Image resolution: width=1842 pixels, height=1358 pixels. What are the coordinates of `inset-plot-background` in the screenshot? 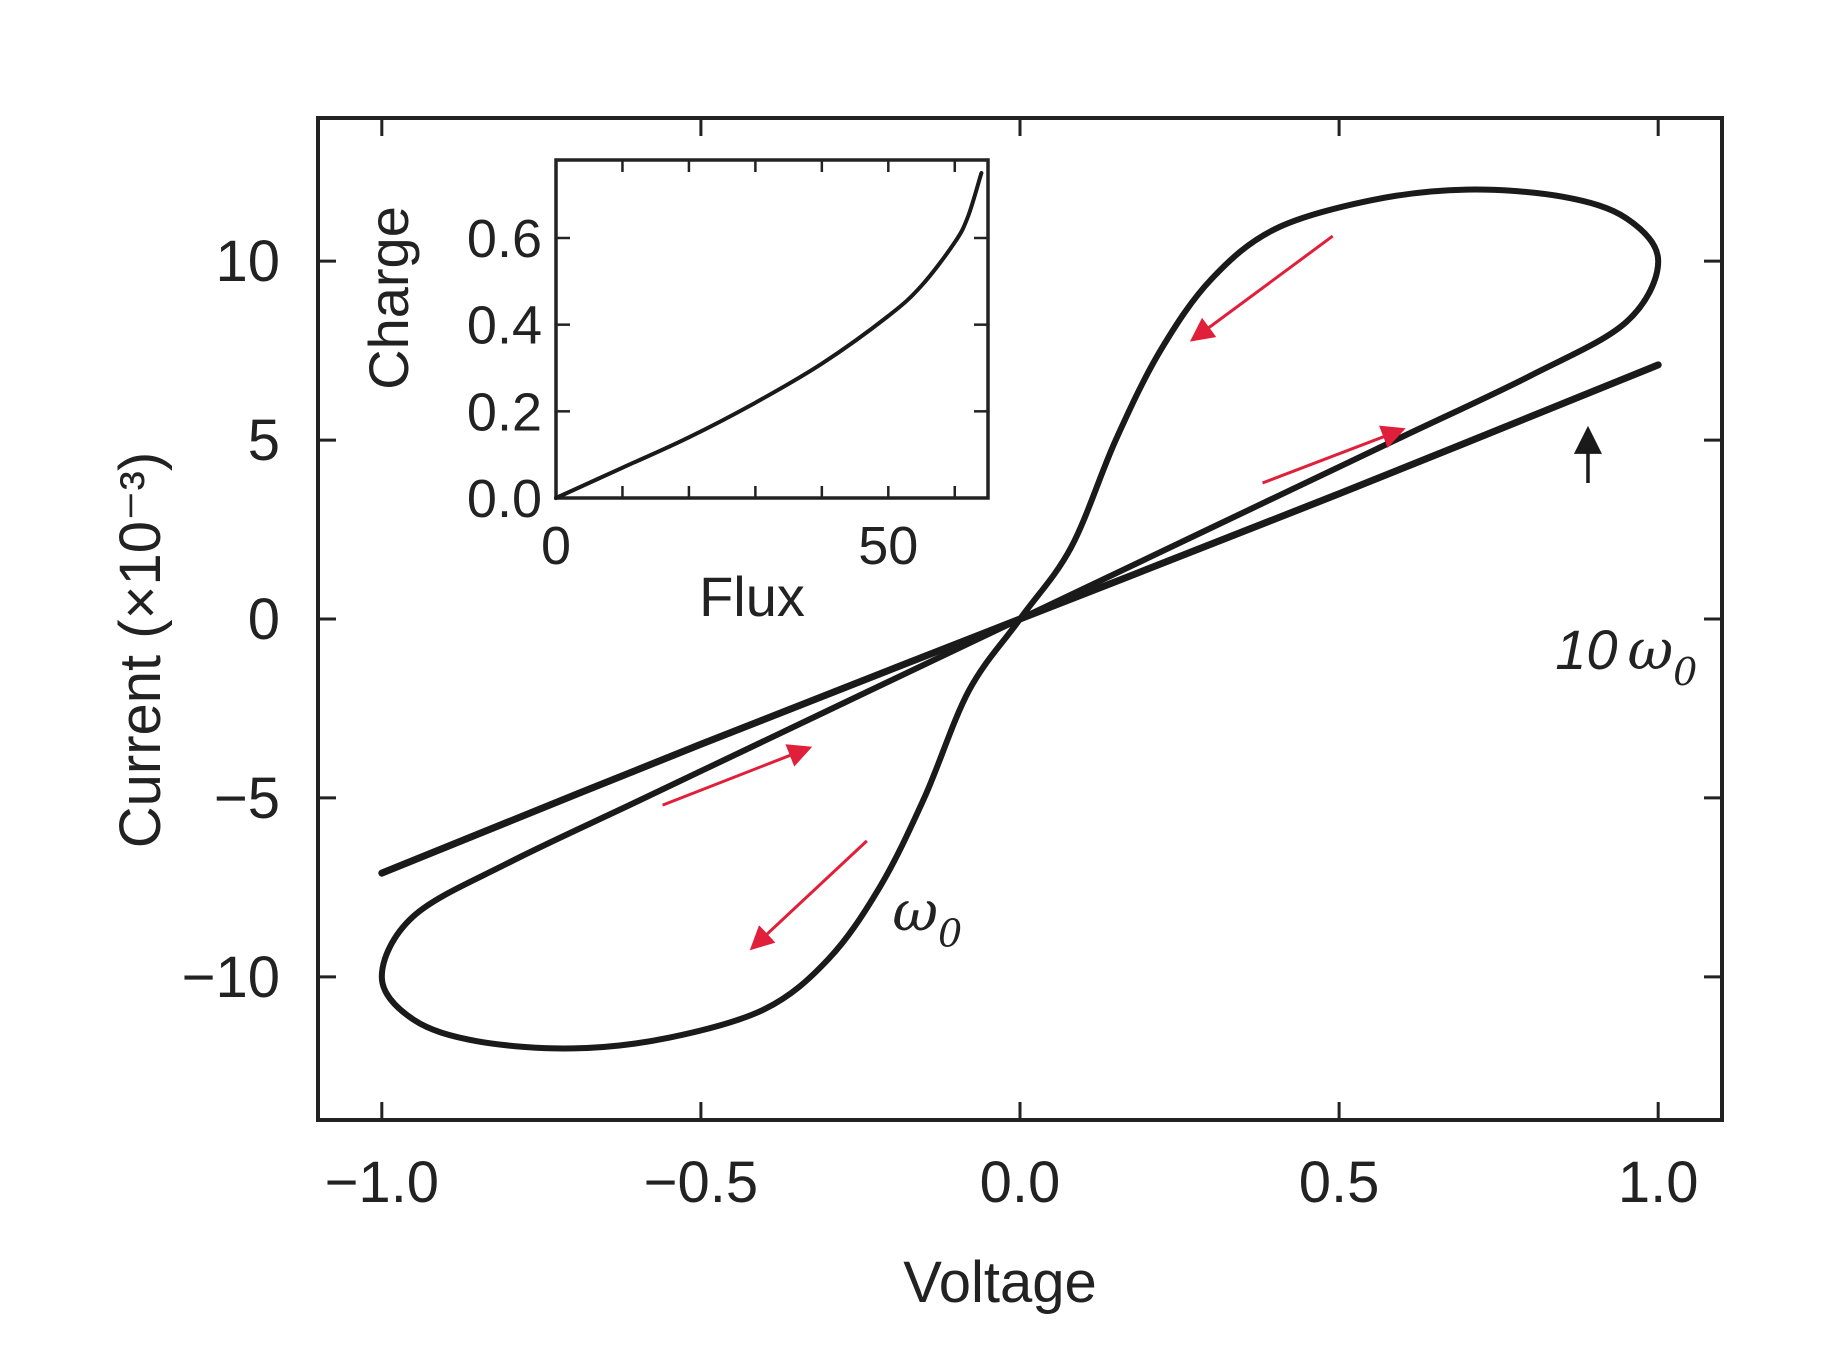 It's located at (772, 329).